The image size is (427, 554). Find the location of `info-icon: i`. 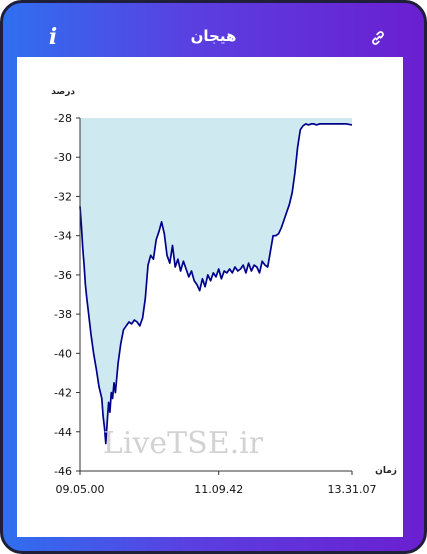

info-icon: i is located at coordinates (53, 37).